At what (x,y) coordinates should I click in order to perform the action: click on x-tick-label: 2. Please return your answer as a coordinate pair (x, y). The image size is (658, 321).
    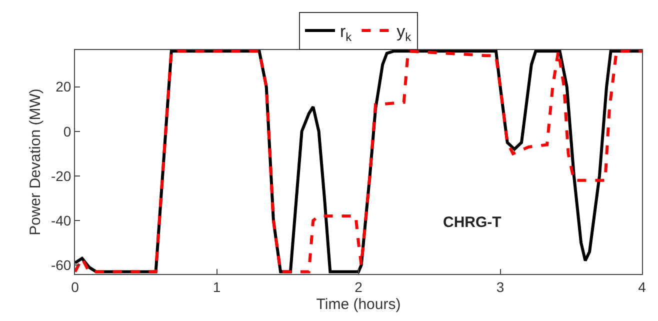
    Looking at the image, I should click on (358, 286).